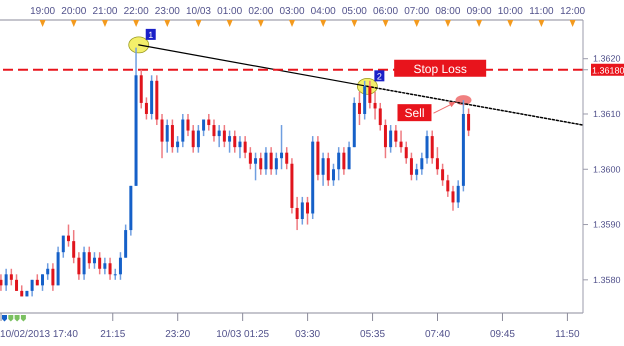 The height and width of the screenshot is (346, 624). I want to click on x2-tick-label: 01:00, so click(230, 11).